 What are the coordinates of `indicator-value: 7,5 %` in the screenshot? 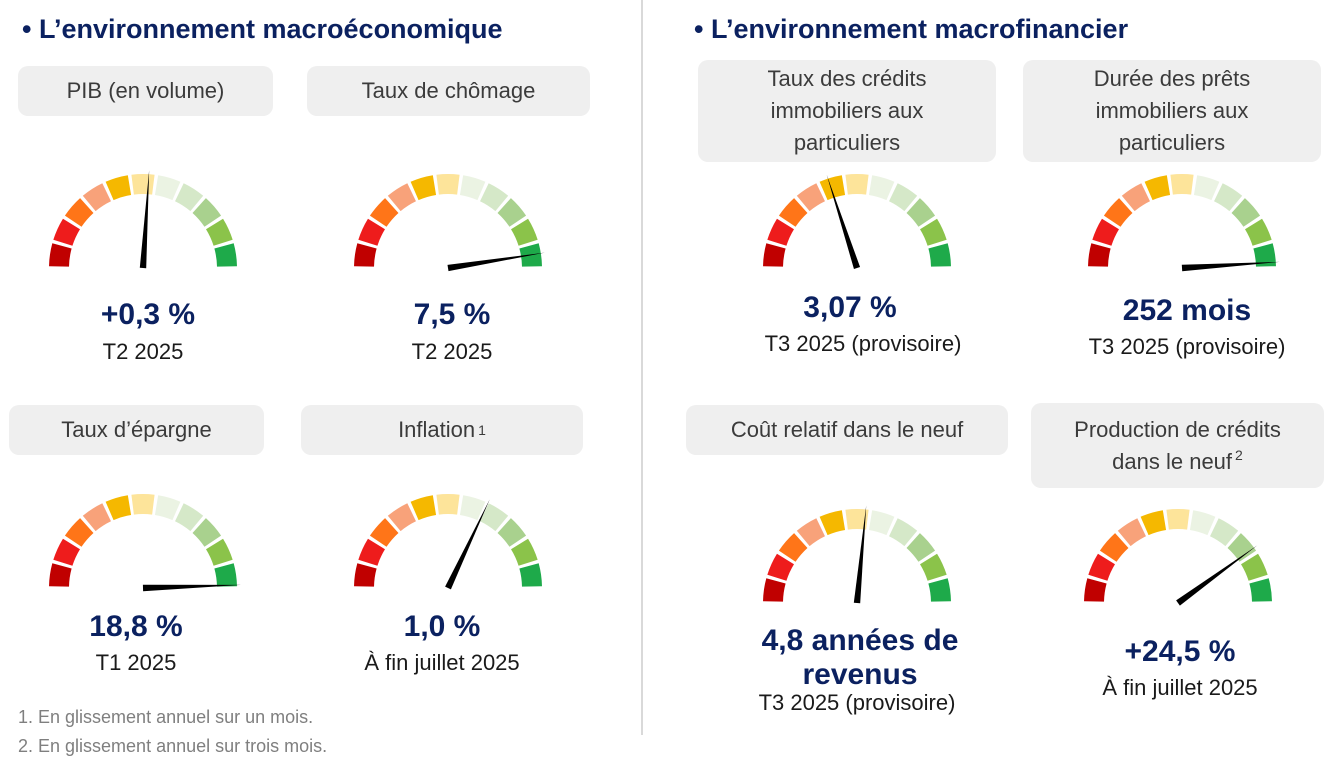 It's located at (452, 314).